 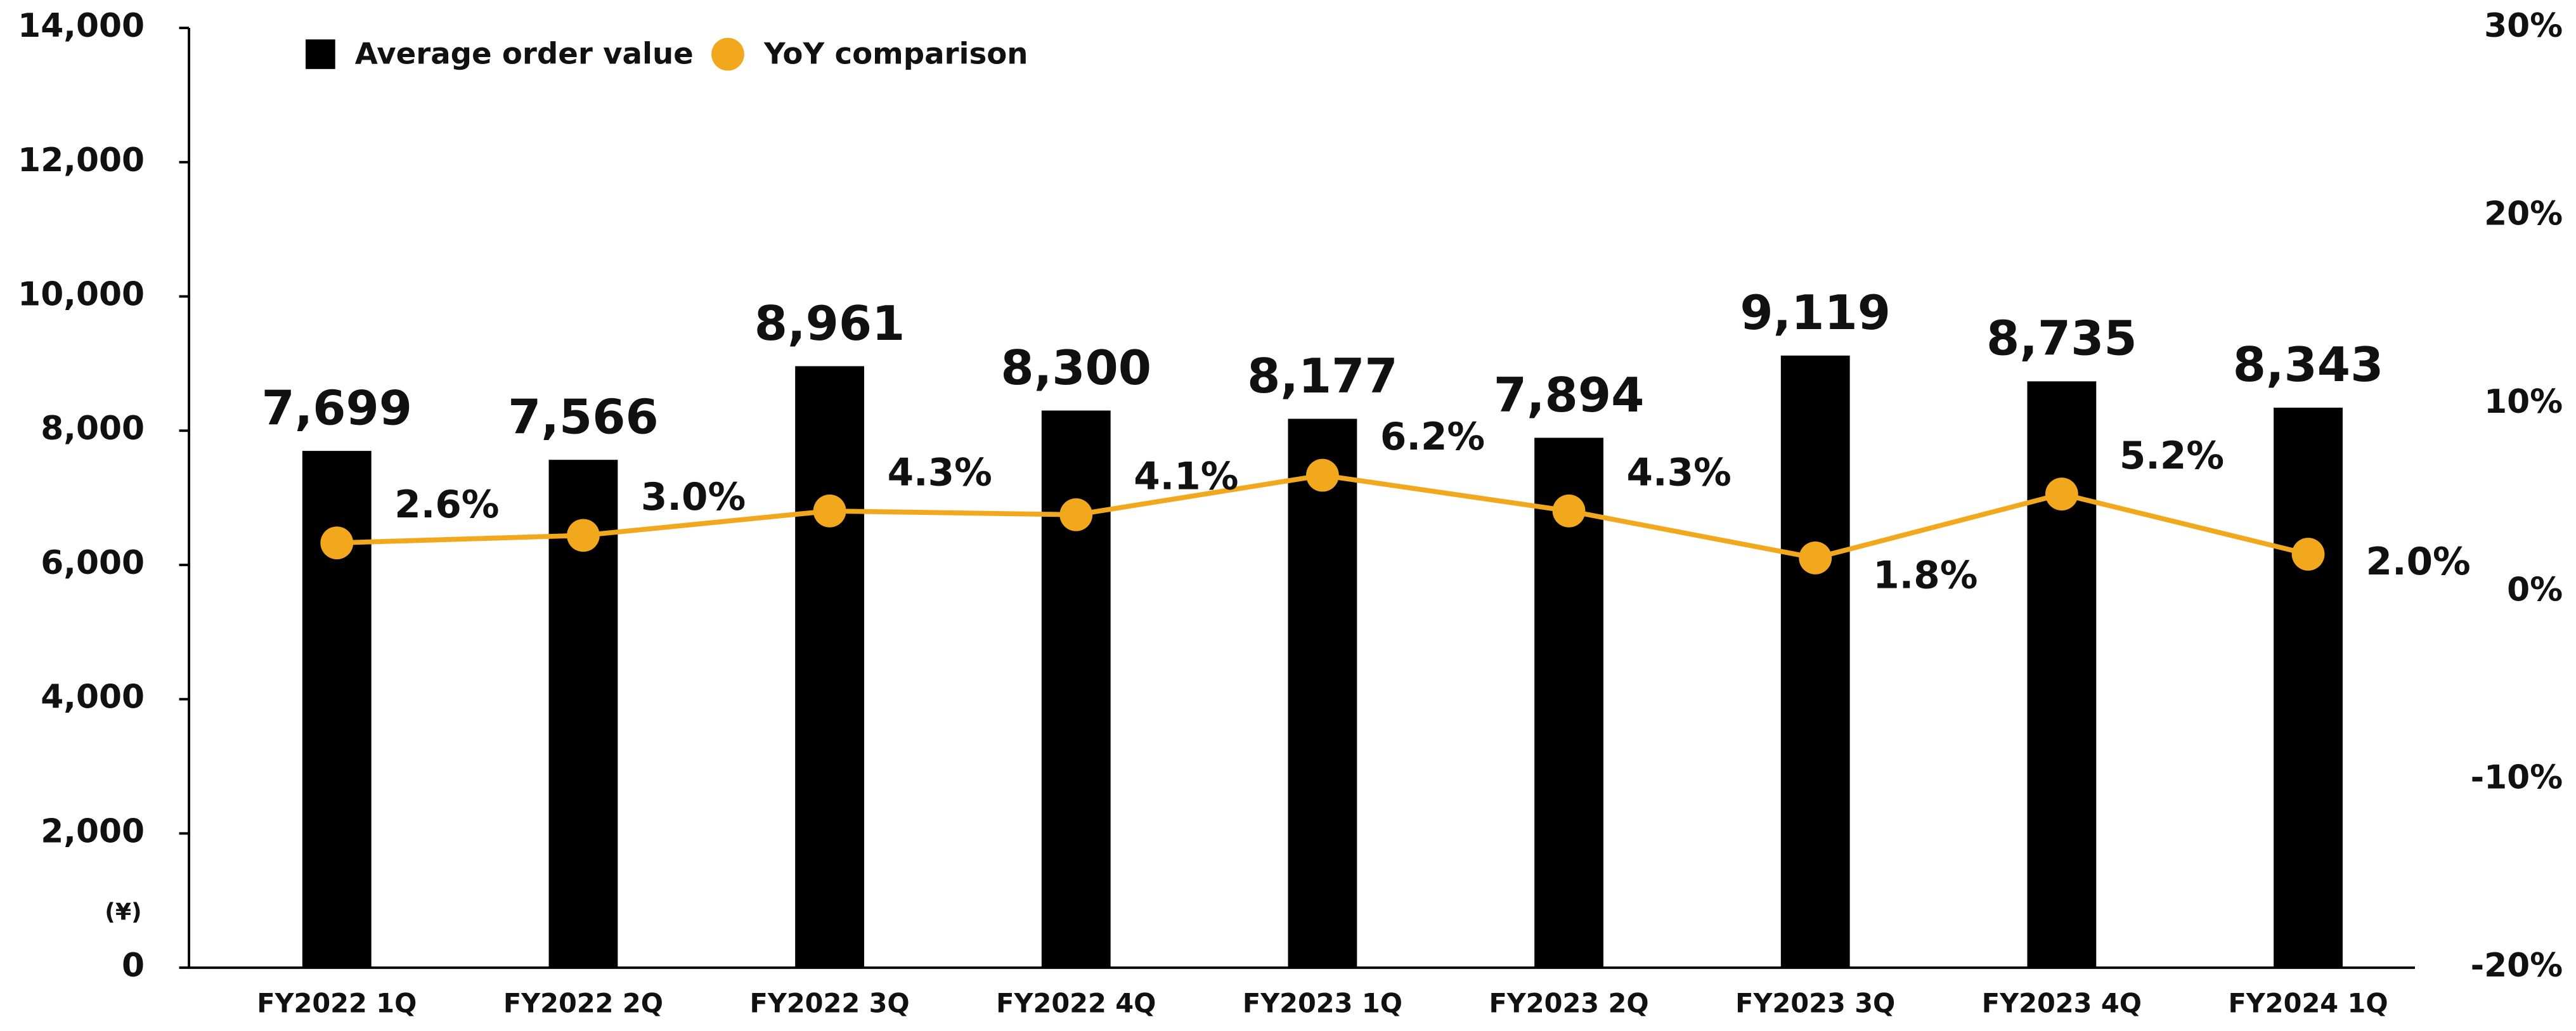 I want to click on x-tick-label: FY2022 4Q, so click(x=1076, y=1004).